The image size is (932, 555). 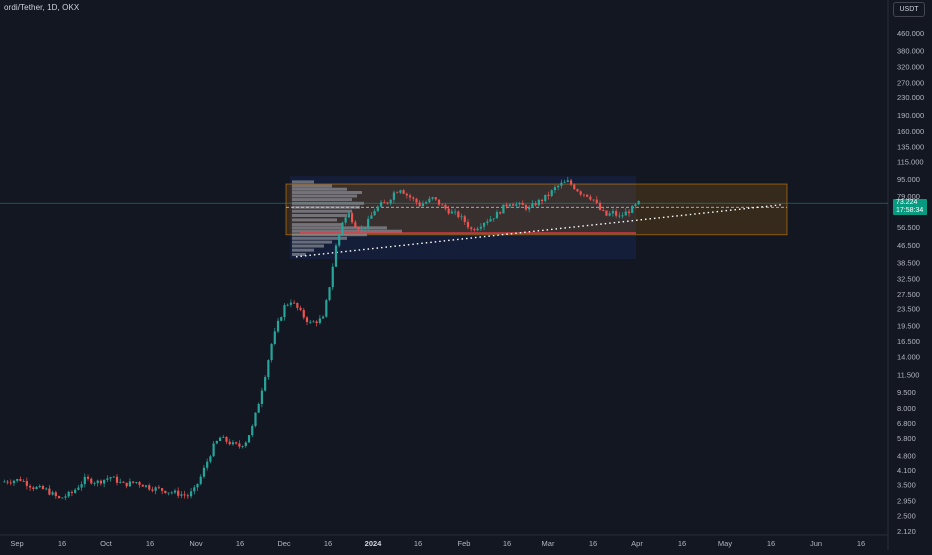 What do you see at coordinates (906, 516) in the screenshot?
I see `y-tick-label: 2.500` at bounding box center [906, 516].